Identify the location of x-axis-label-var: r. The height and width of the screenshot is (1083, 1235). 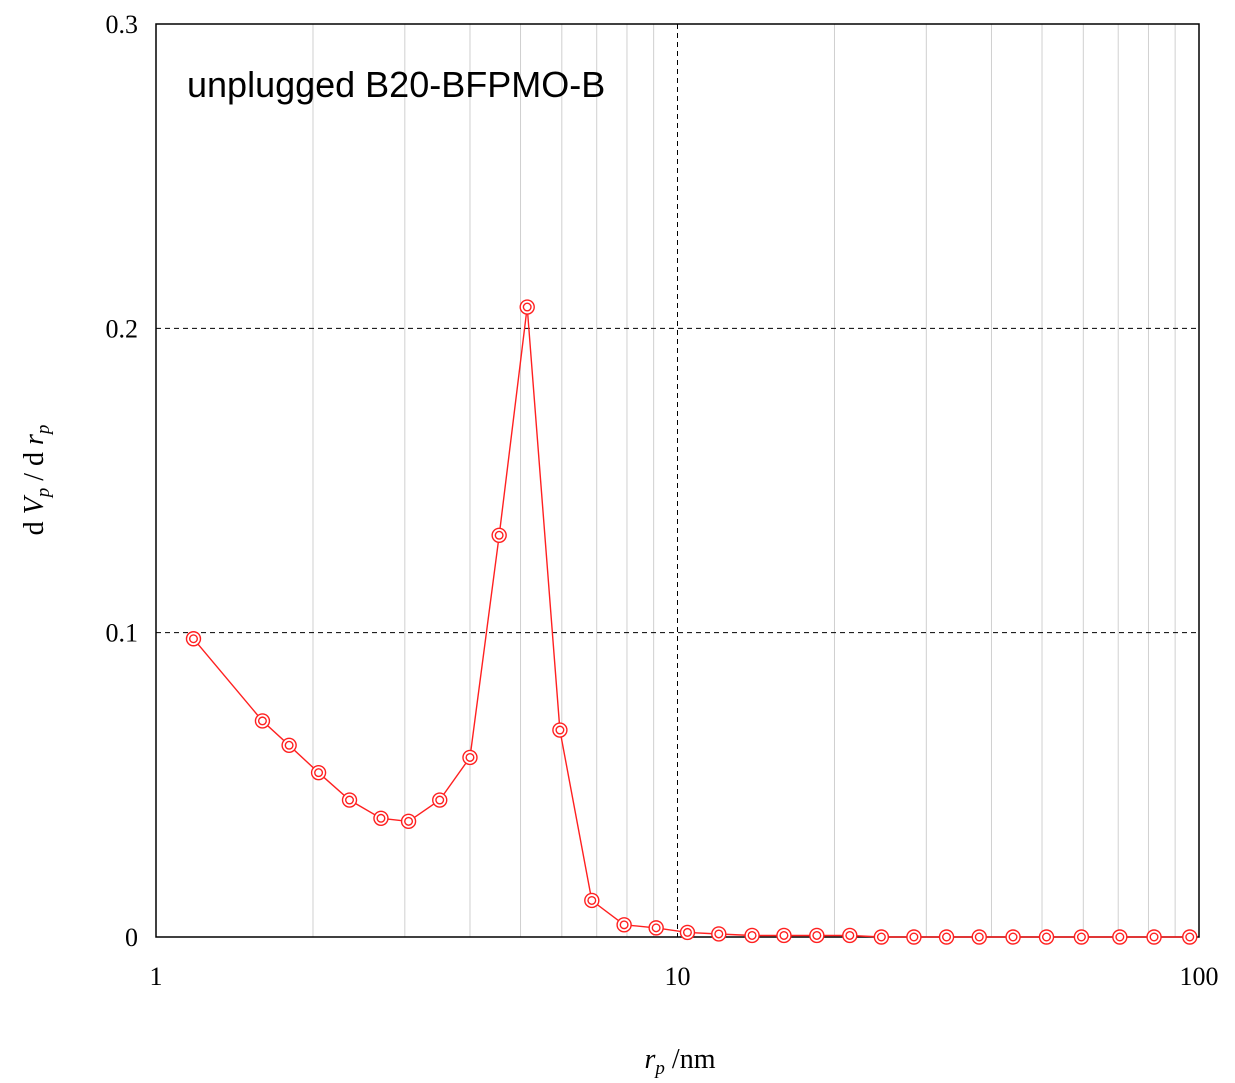
(650, 1059).